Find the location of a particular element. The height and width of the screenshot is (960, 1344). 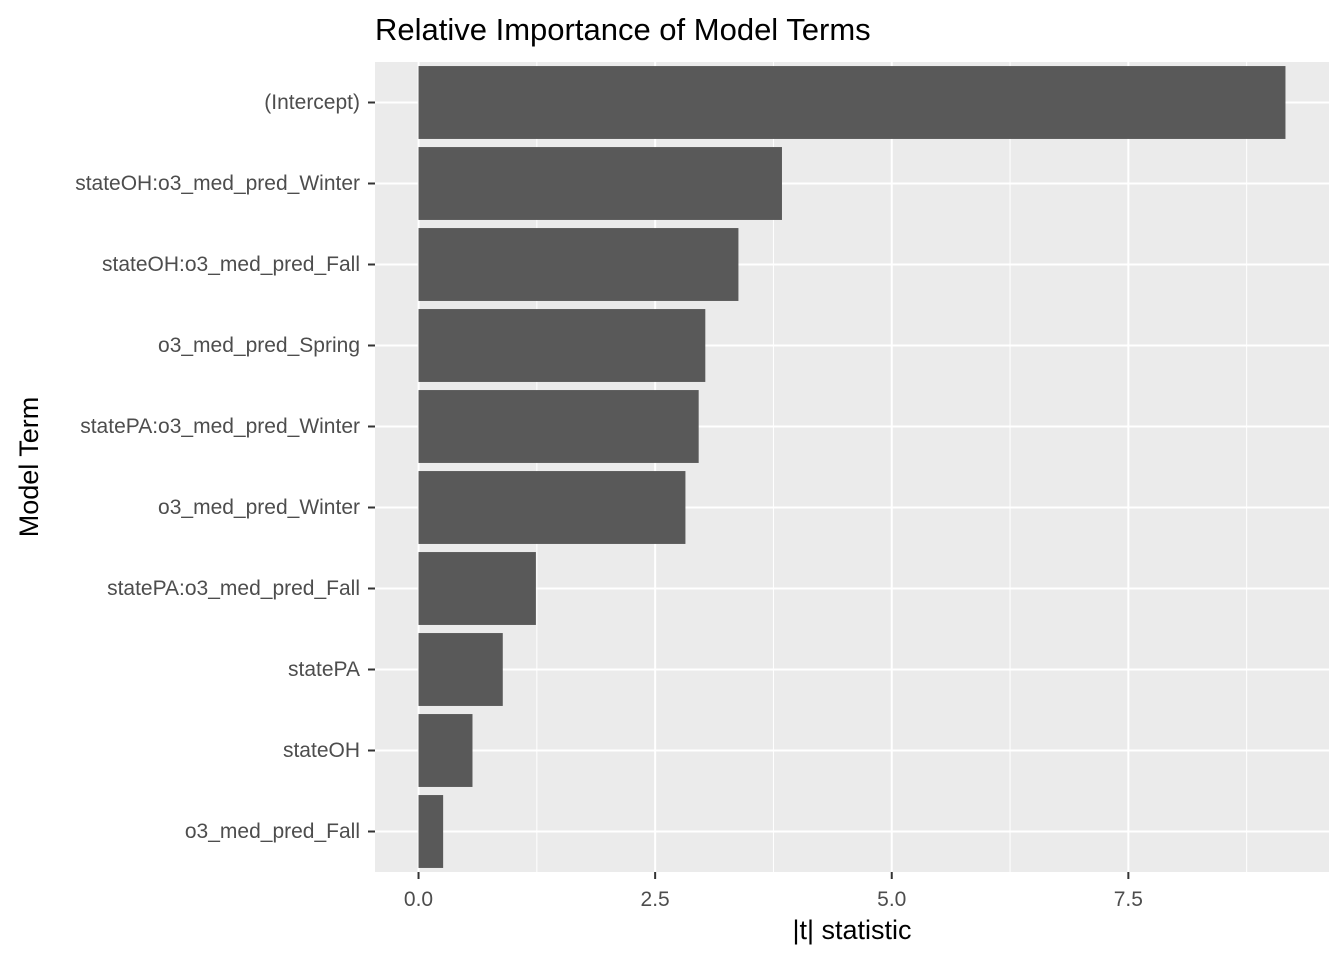

x-tick-label: 5.0 is located at coordinates (891, 899).